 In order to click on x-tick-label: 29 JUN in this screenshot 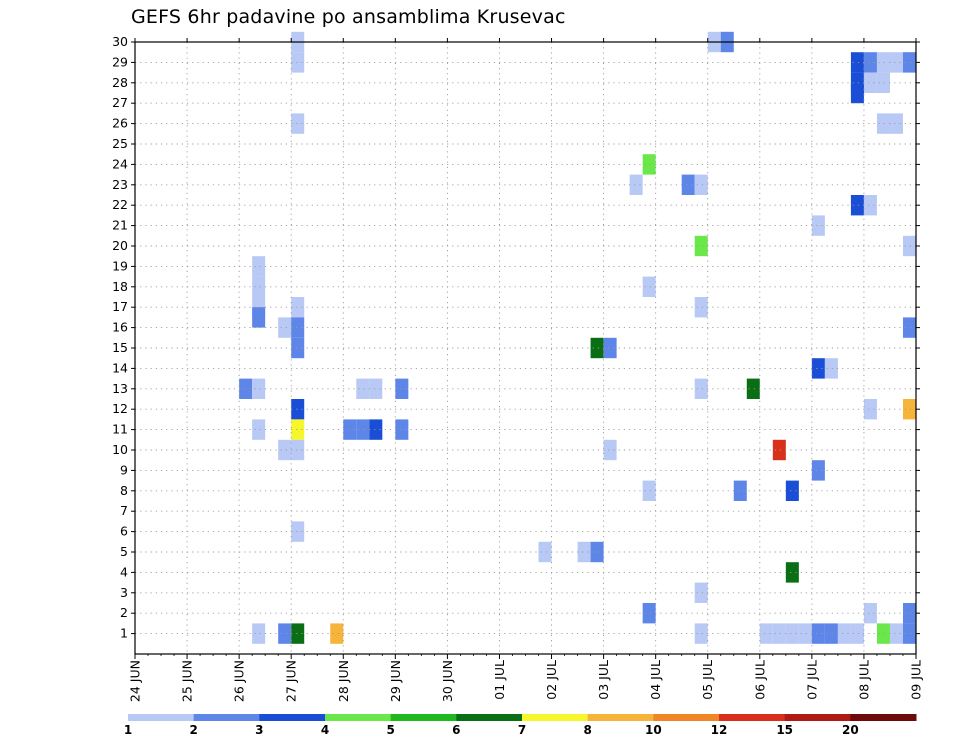, I will do `click(395, 681)`.